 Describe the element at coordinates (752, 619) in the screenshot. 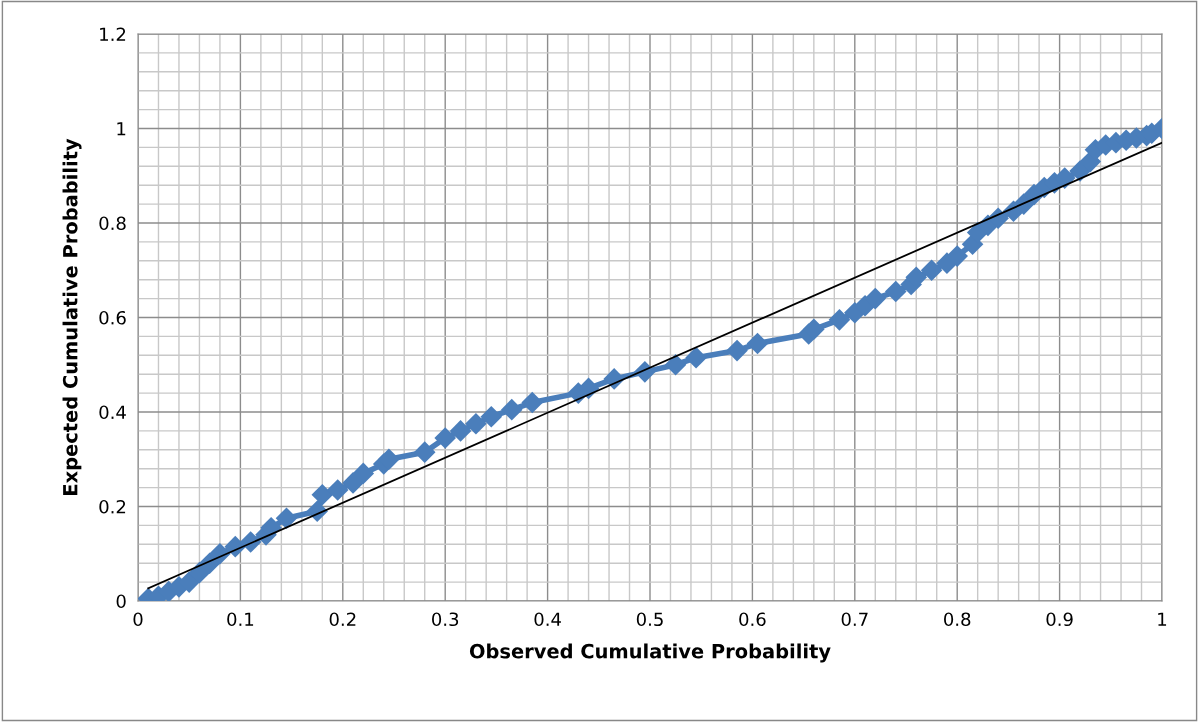

I see `x-tick-label: 0.6` at that location.